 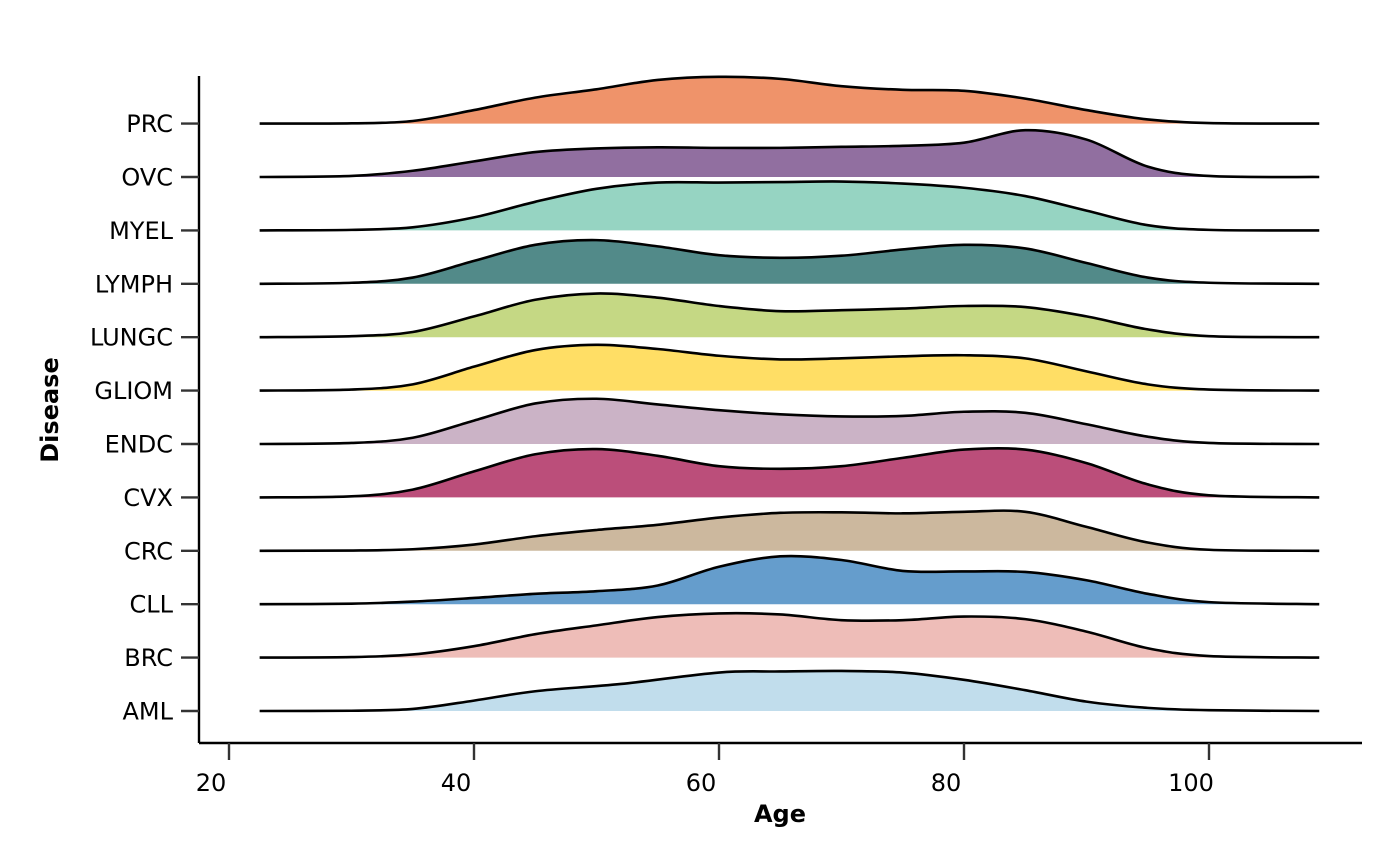 What do you see at coordinates (148, 712) in the screenshot?
I see `y-tick-label: AML` at bounding box center [148, 712].